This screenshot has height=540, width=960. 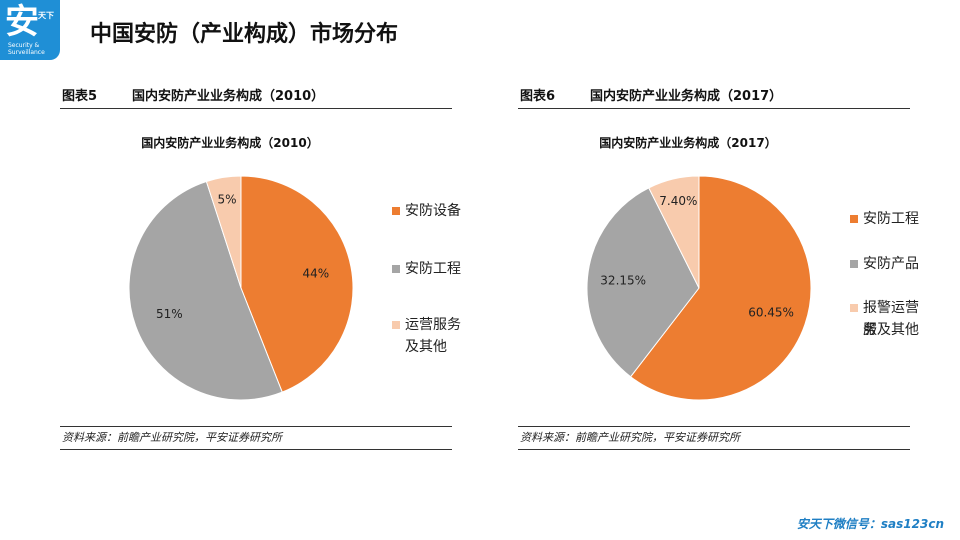 I want to click on chart-title: 国内安防产业业务构成（2010）, so click(x=230, y=143).